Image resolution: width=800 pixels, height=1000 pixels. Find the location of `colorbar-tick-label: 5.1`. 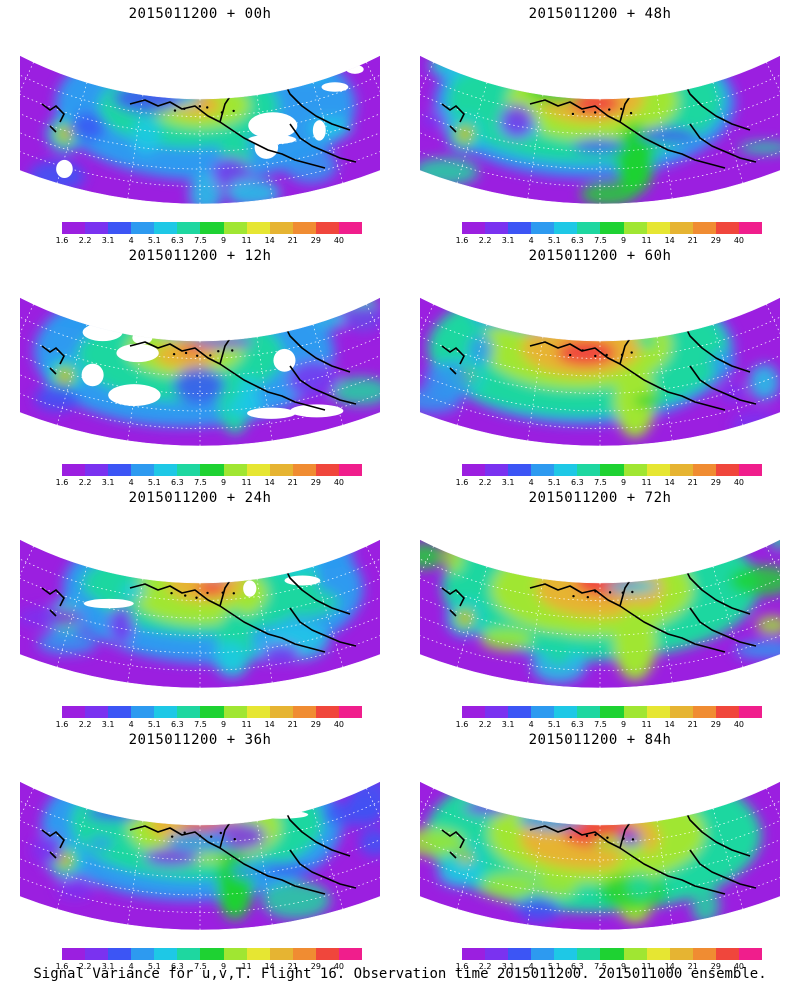

colorbar-tick-label: 5.1 is located at coordinates (554, 482).